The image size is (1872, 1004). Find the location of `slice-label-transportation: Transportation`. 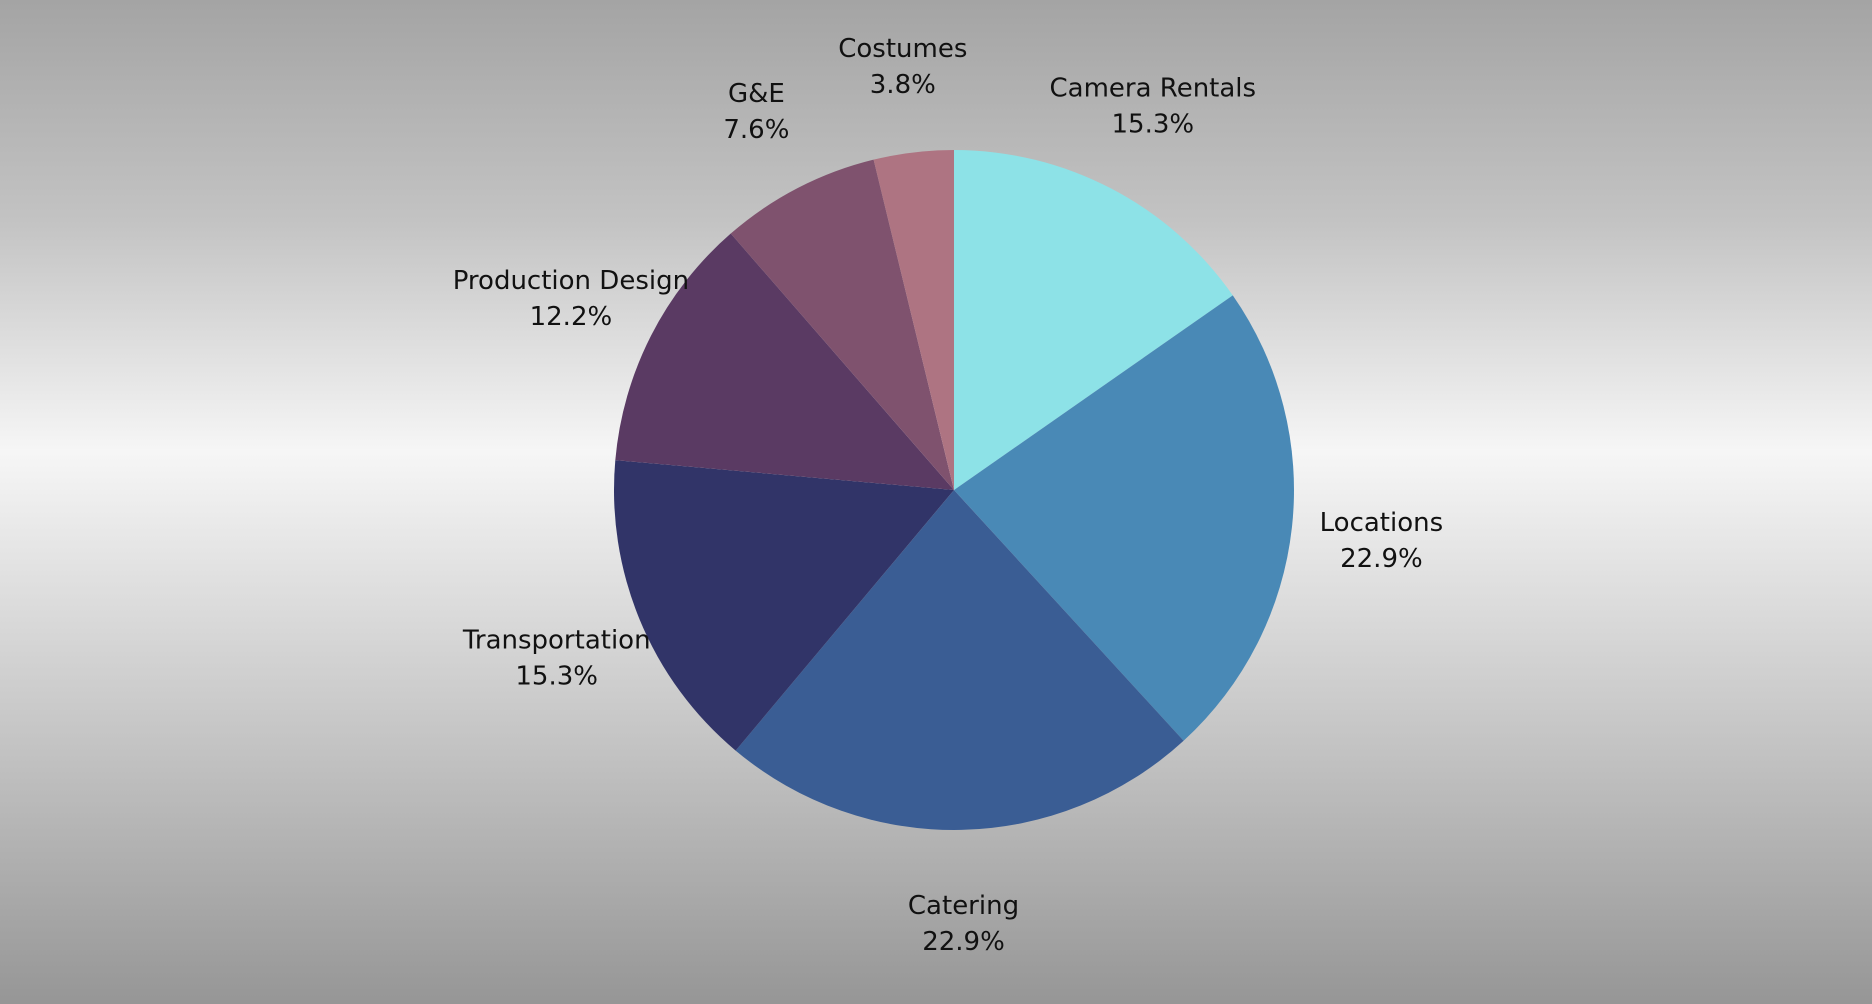

slice-label-transportation: Transportation is located at coordinates (556, 641).